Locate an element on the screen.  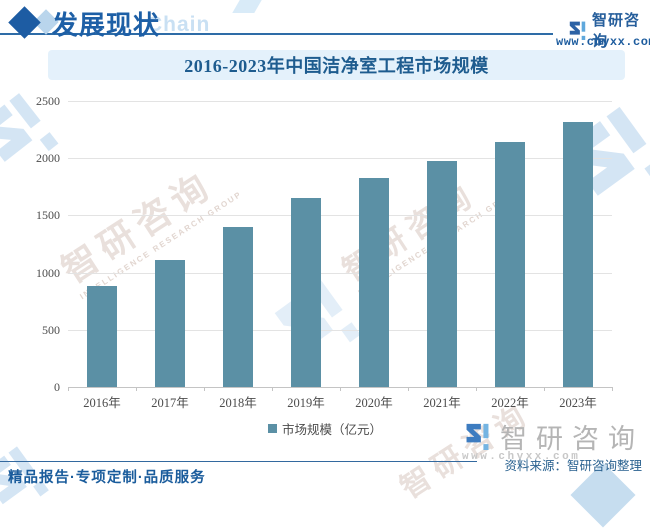
footer-brand-logo: 智研咨询 is located at coordinates (554, 436).